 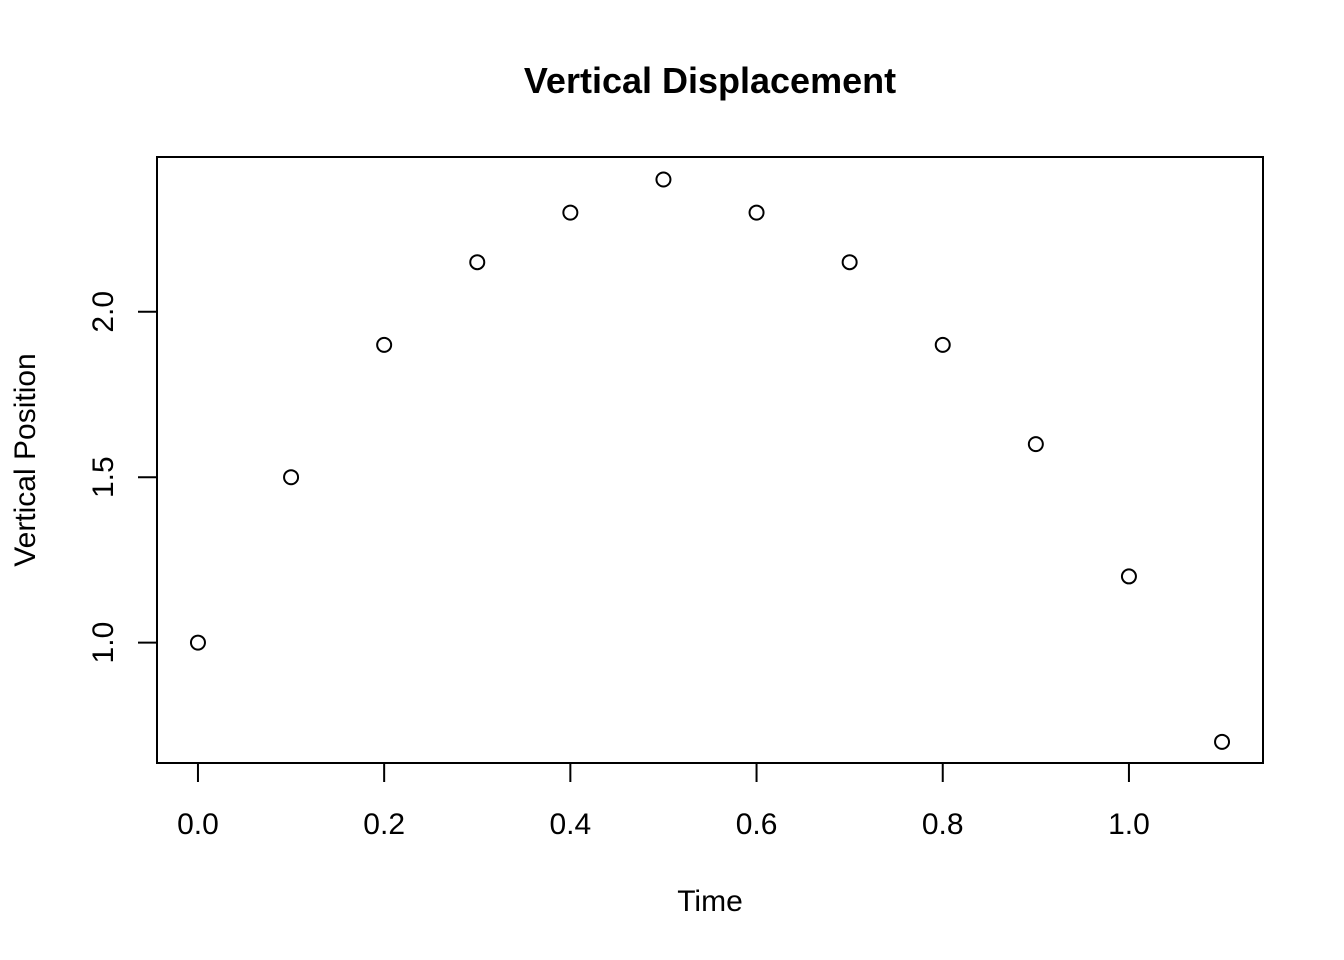 I want to click on y-tick-label: 2.0, so click(x=103, y=312).